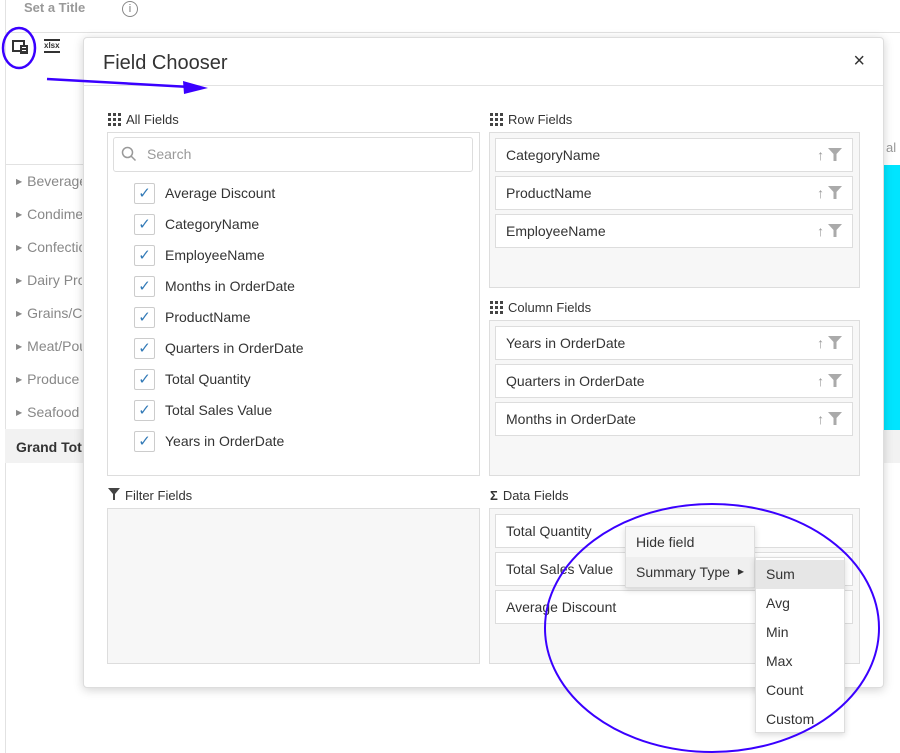 The width and height of the screenshot is (900, 753). Describe the element at coordinates (130, 9) in the screenshot. I see `info-icon: i` at that location.